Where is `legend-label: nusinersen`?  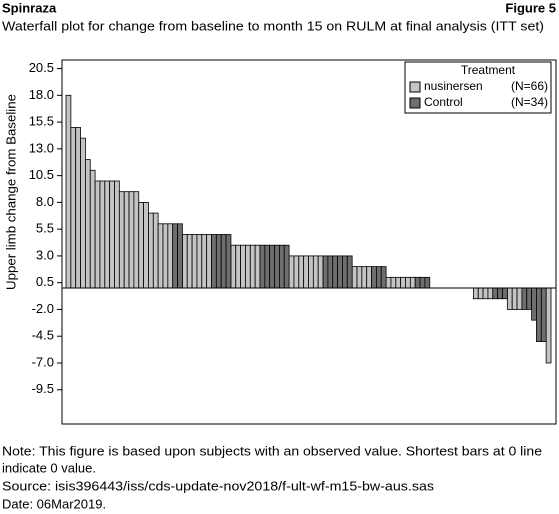 legend-label: nusinersen is located at coordinates (453, 86).